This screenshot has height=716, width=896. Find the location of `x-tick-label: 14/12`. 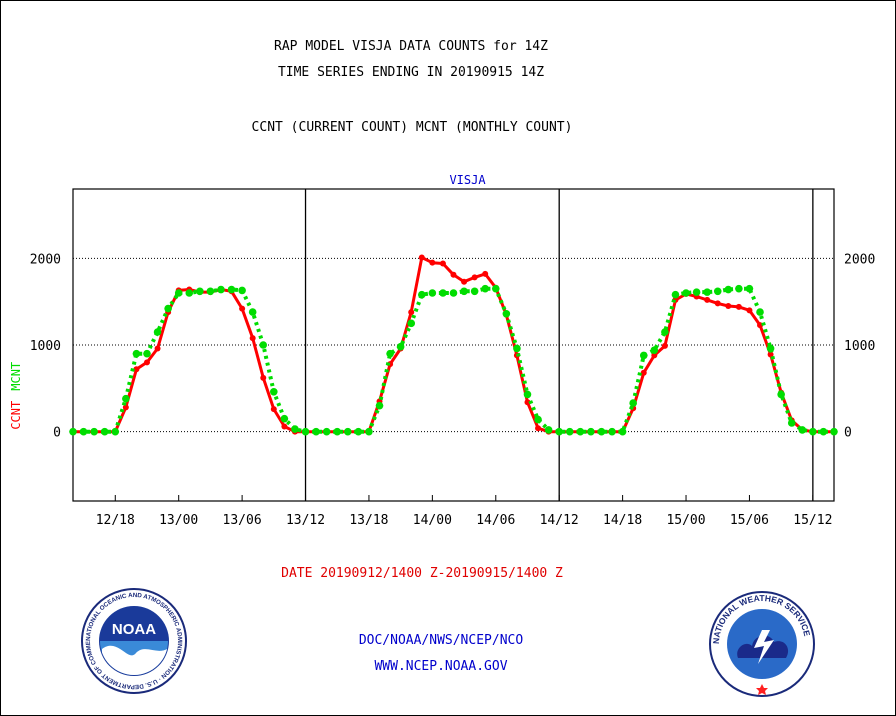

x-tick-label: 14/12 is located at coordinates (559, 520).